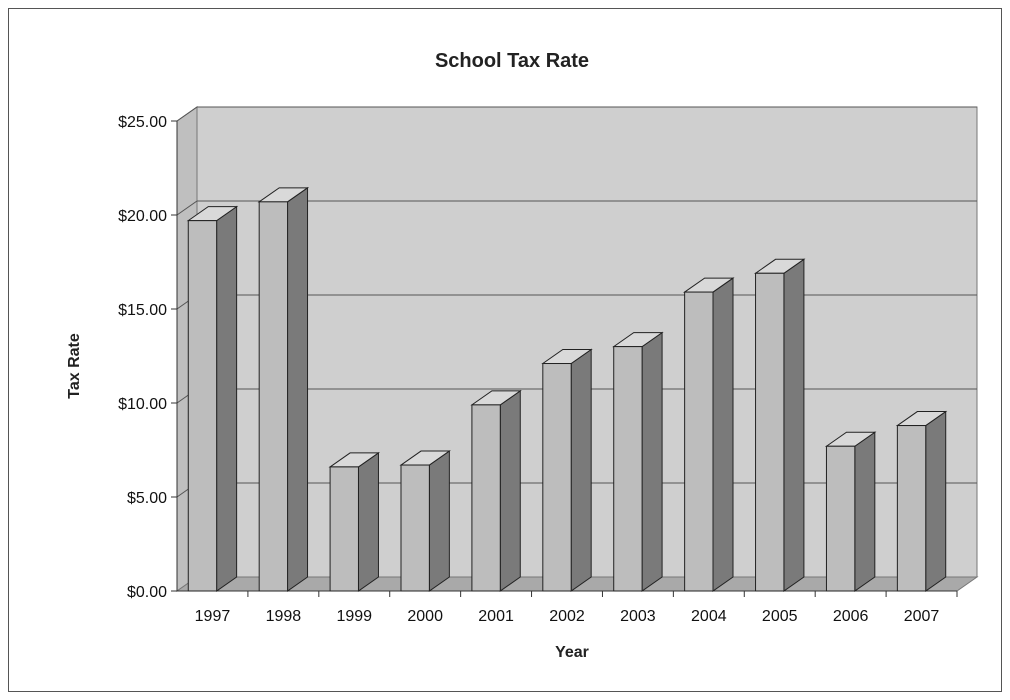 The width and height of the screenshot is (1010, 700). What do you see at coordinates (142, 216) in the screenshot?
I see `y-tick-label: $20.00` at bounding box center [142, 216].